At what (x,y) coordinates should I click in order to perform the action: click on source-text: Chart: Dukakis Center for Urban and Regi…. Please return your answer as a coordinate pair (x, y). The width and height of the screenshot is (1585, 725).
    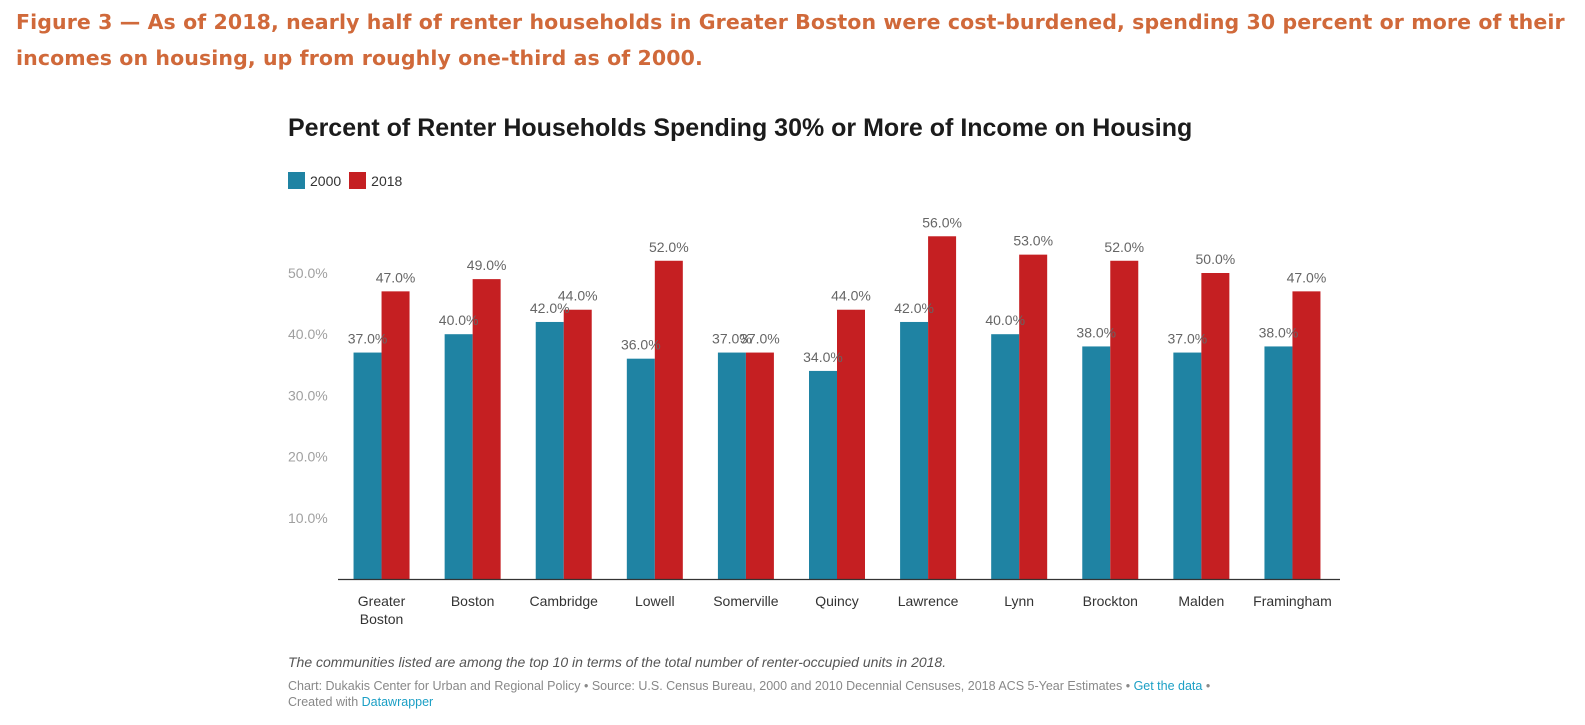
    Looking at the image, I should click on (711, 686).